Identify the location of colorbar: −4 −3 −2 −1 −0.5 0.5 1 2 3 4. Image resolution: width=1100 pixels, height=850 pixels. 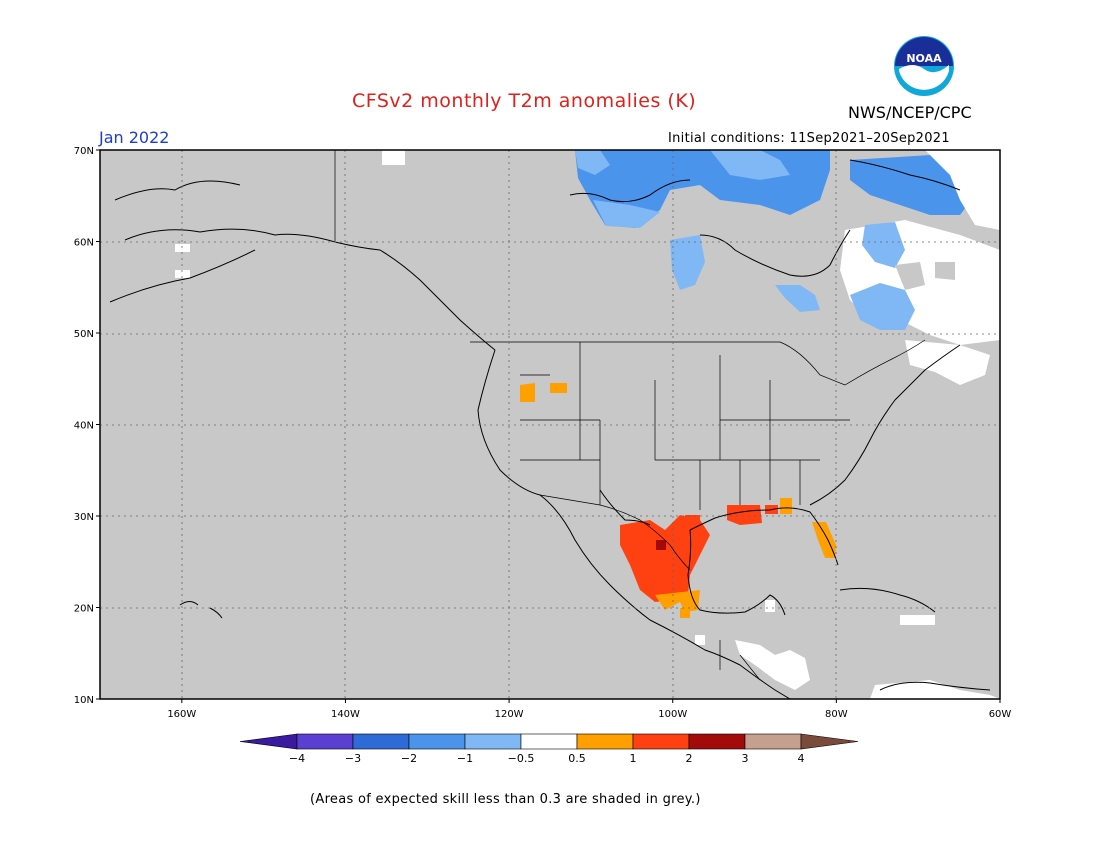
(549, 749).